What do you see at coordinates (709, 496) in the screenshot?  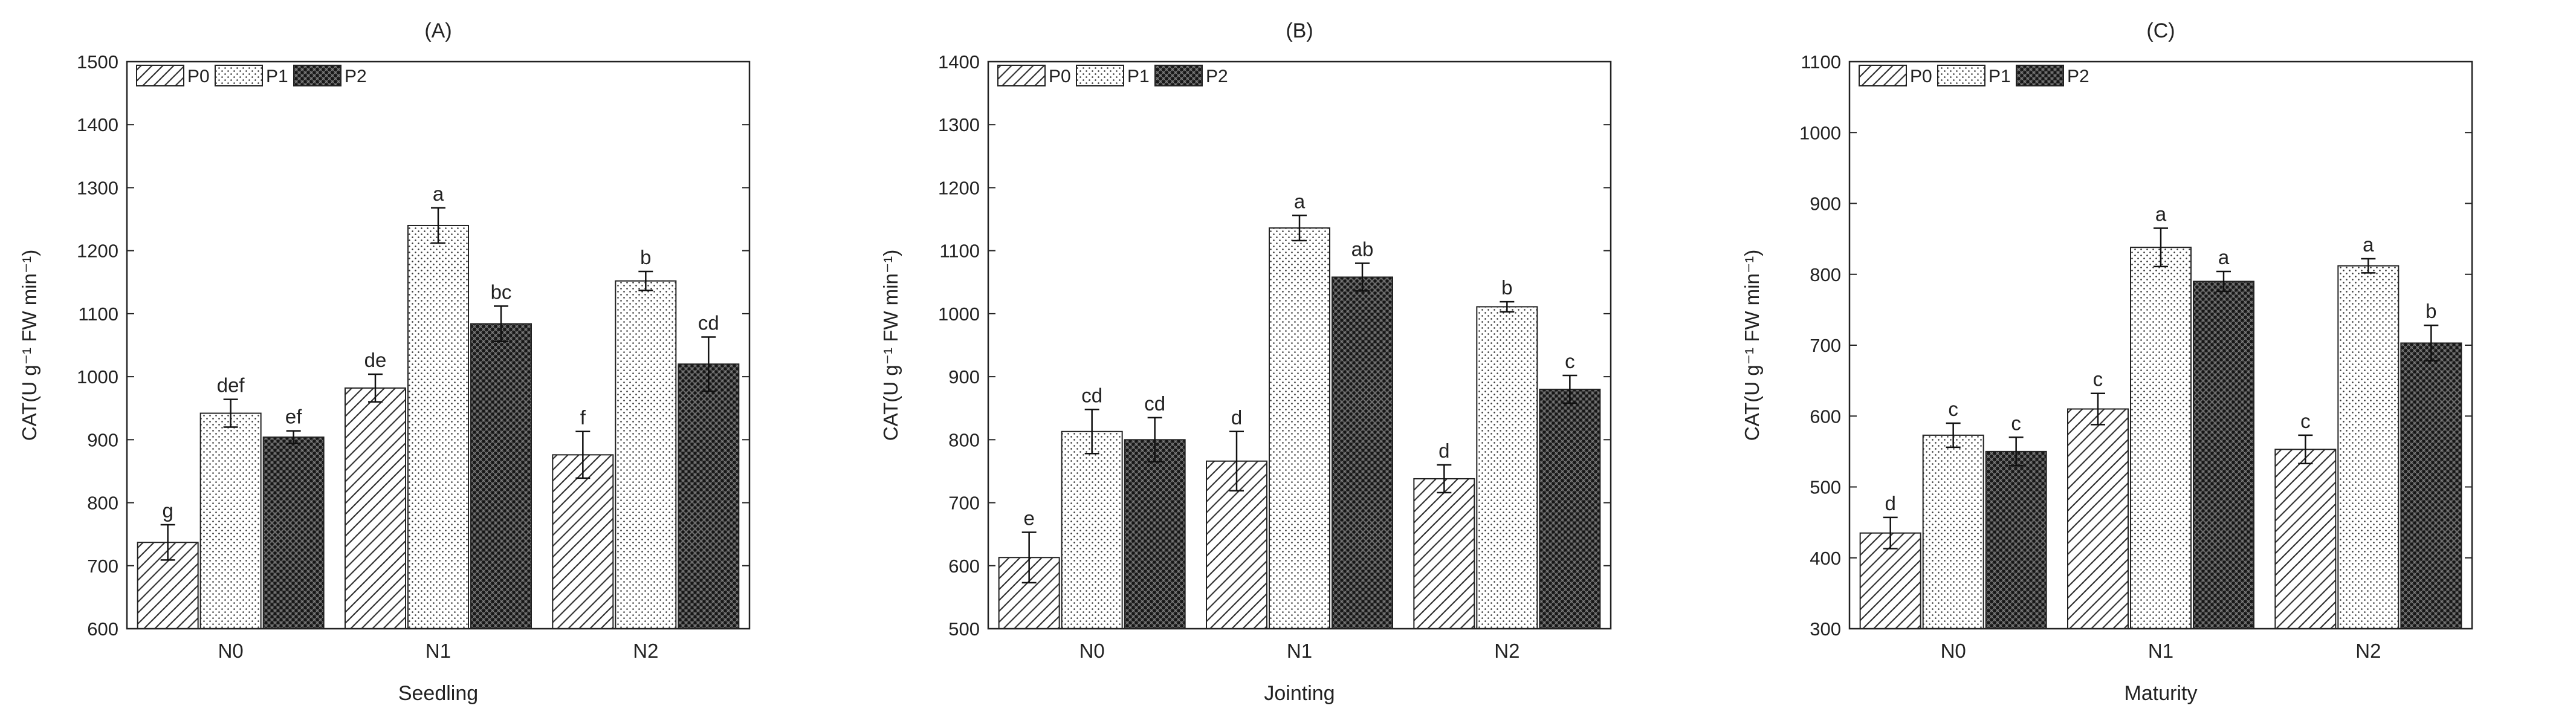 I see `bar-P2-N2` at bounding box center [709, 496].